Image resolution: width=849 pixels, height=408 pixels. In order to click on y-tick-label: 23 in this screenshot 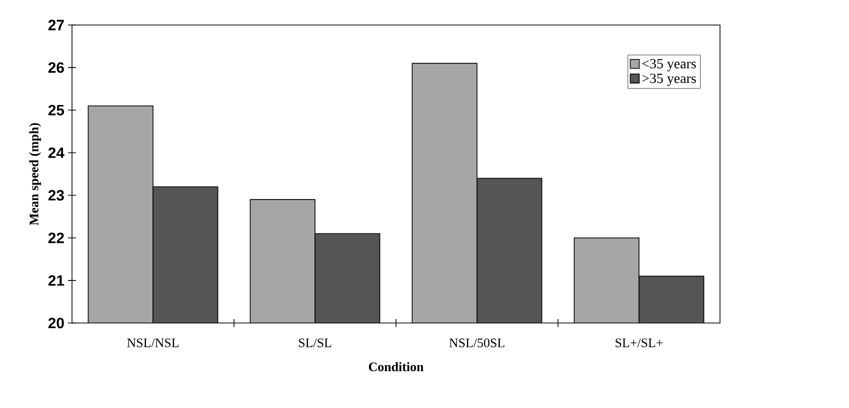, I will do `click(56, 195)`.